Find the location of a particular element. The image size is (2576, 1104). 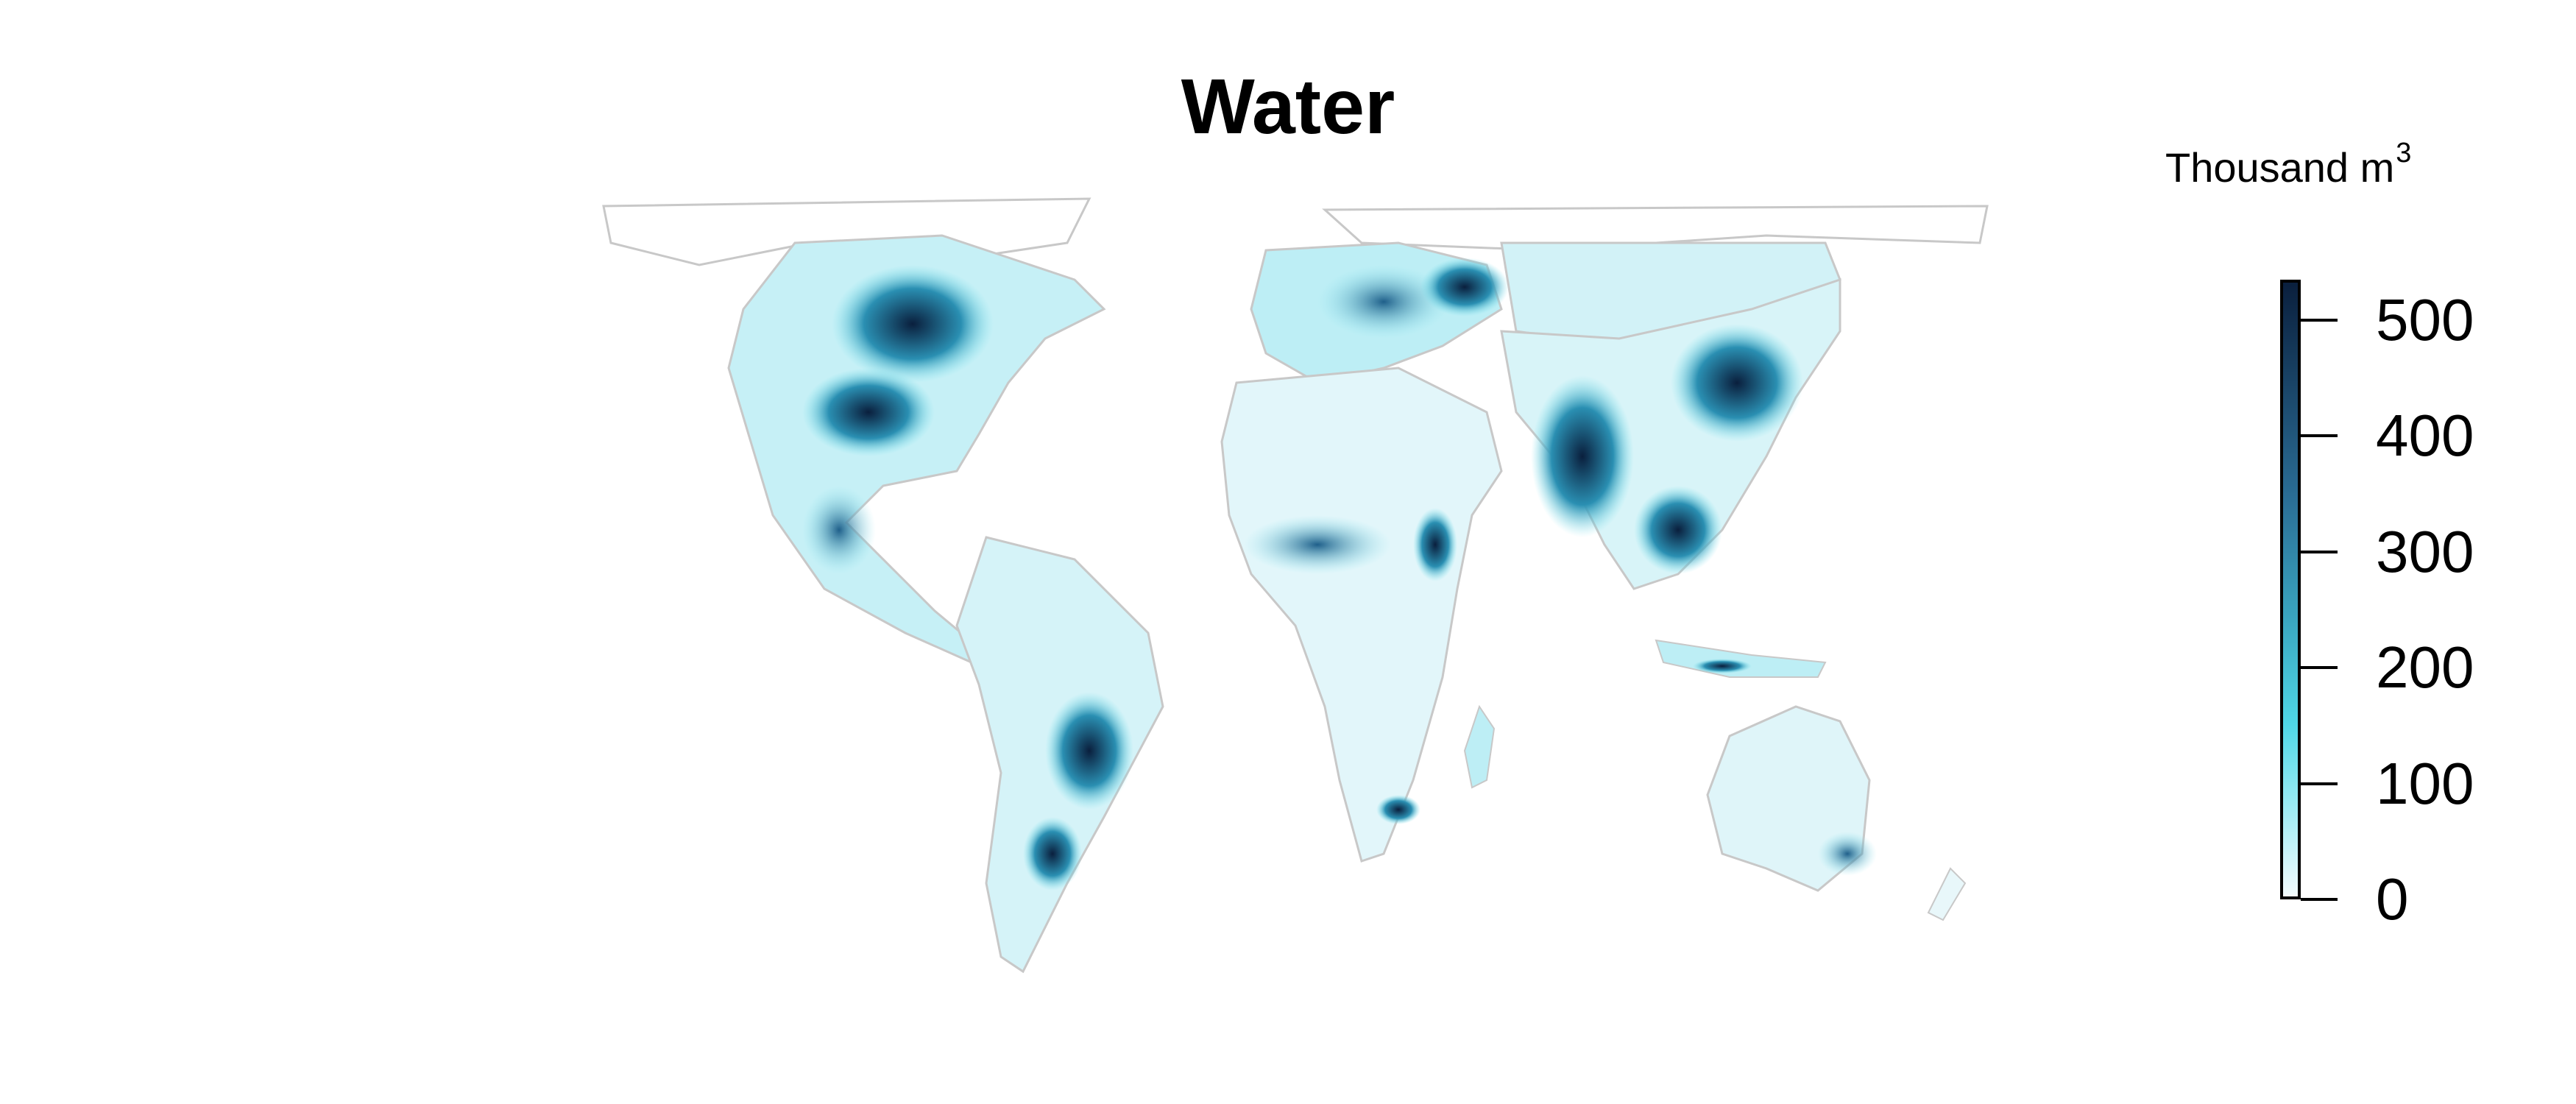

arctic-russia-region is located at coordinates (1655, 228).